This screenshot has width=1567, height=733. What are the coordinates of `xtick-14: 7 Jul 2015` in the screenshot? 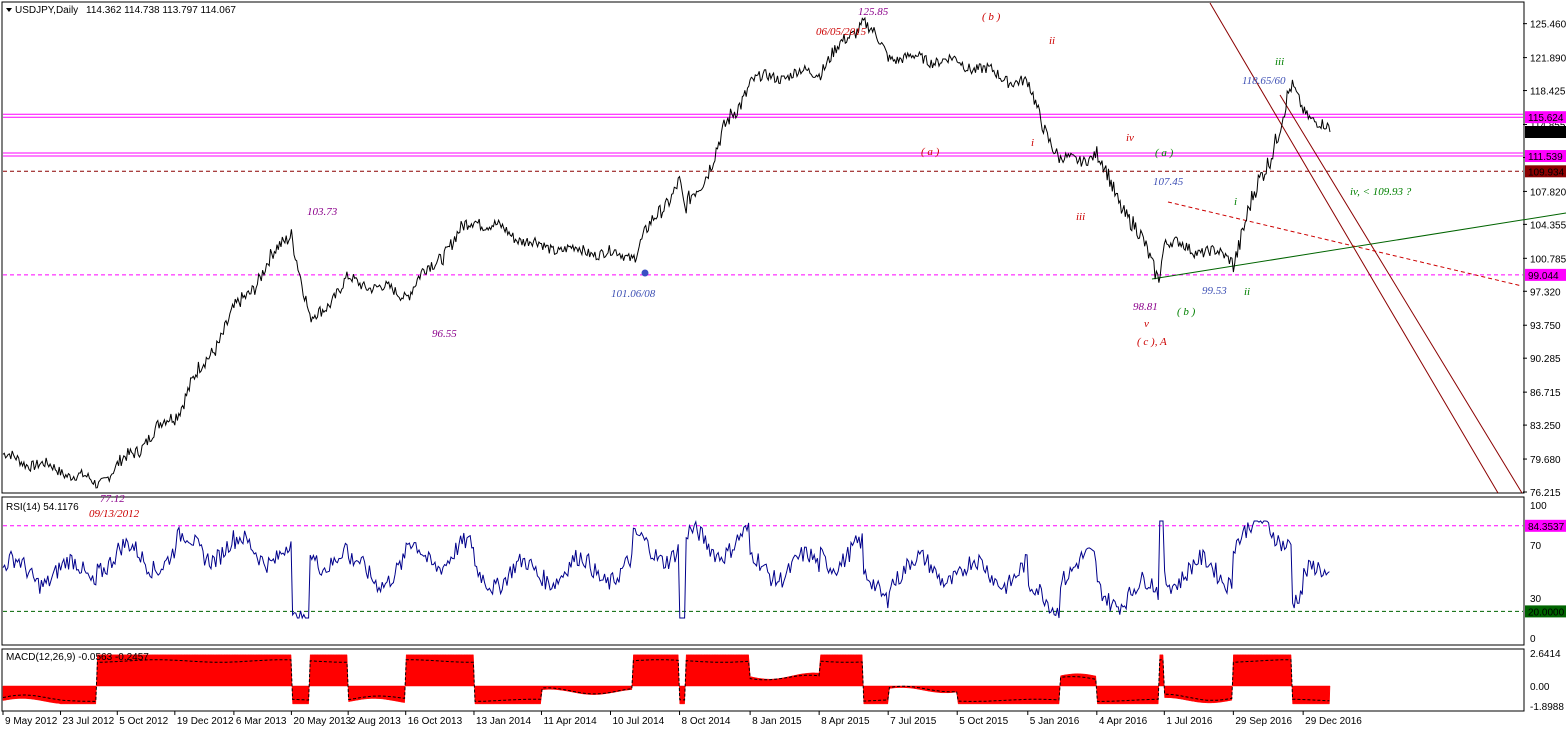 It's located at (913, 721).